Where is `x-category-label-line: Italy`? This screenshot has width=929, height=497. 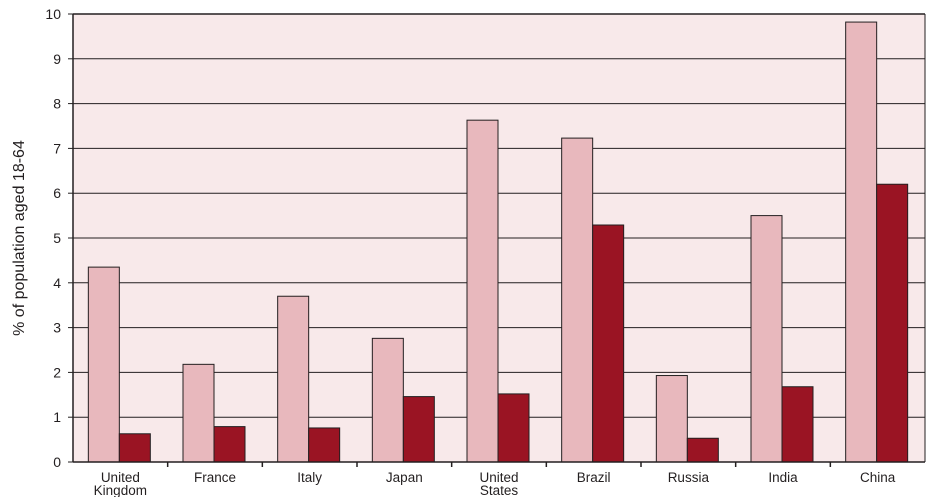 x-category-label-line: Italy is located at coordinates (309, 477).